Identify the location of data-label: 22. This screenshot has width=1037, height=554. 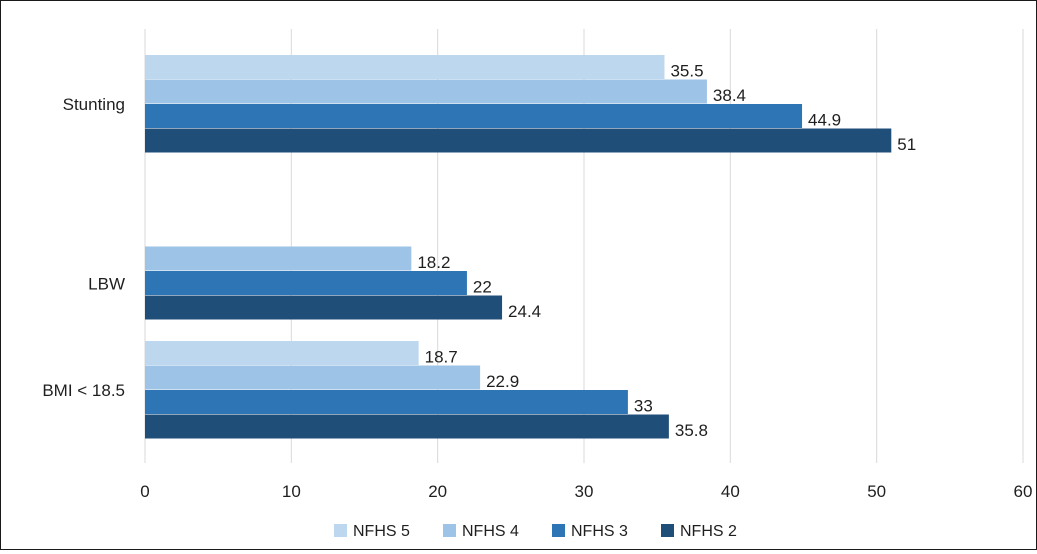
(482, 287).